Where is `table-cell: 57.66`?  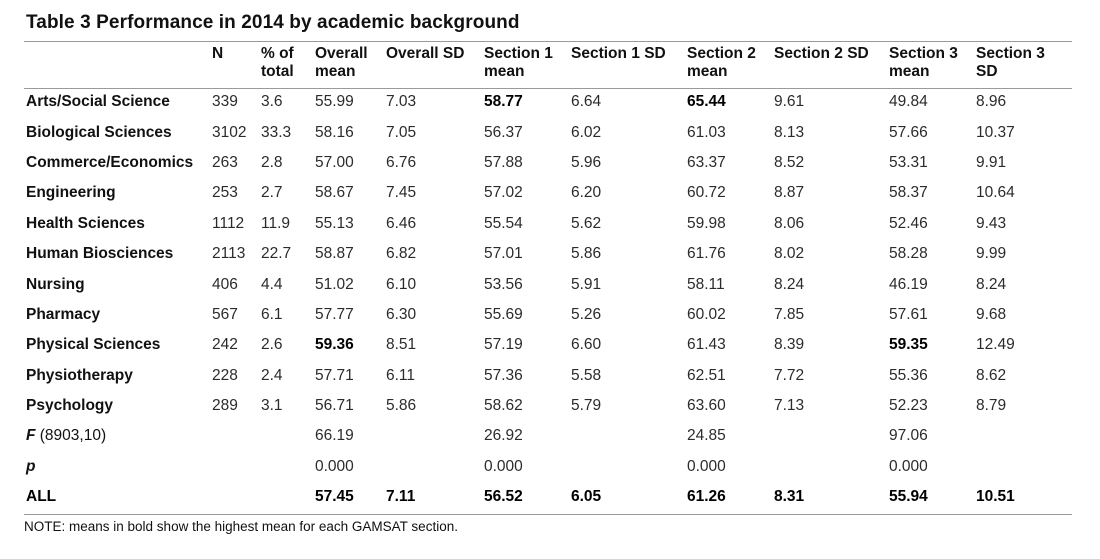
table-cell: 57.66 is located at coordinates (908, 132).